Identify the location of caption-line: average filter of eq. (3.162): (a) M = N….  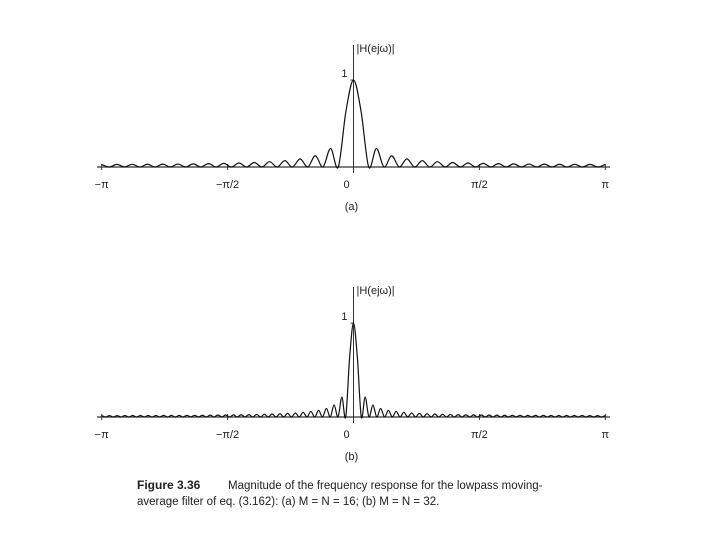
(288, 502).